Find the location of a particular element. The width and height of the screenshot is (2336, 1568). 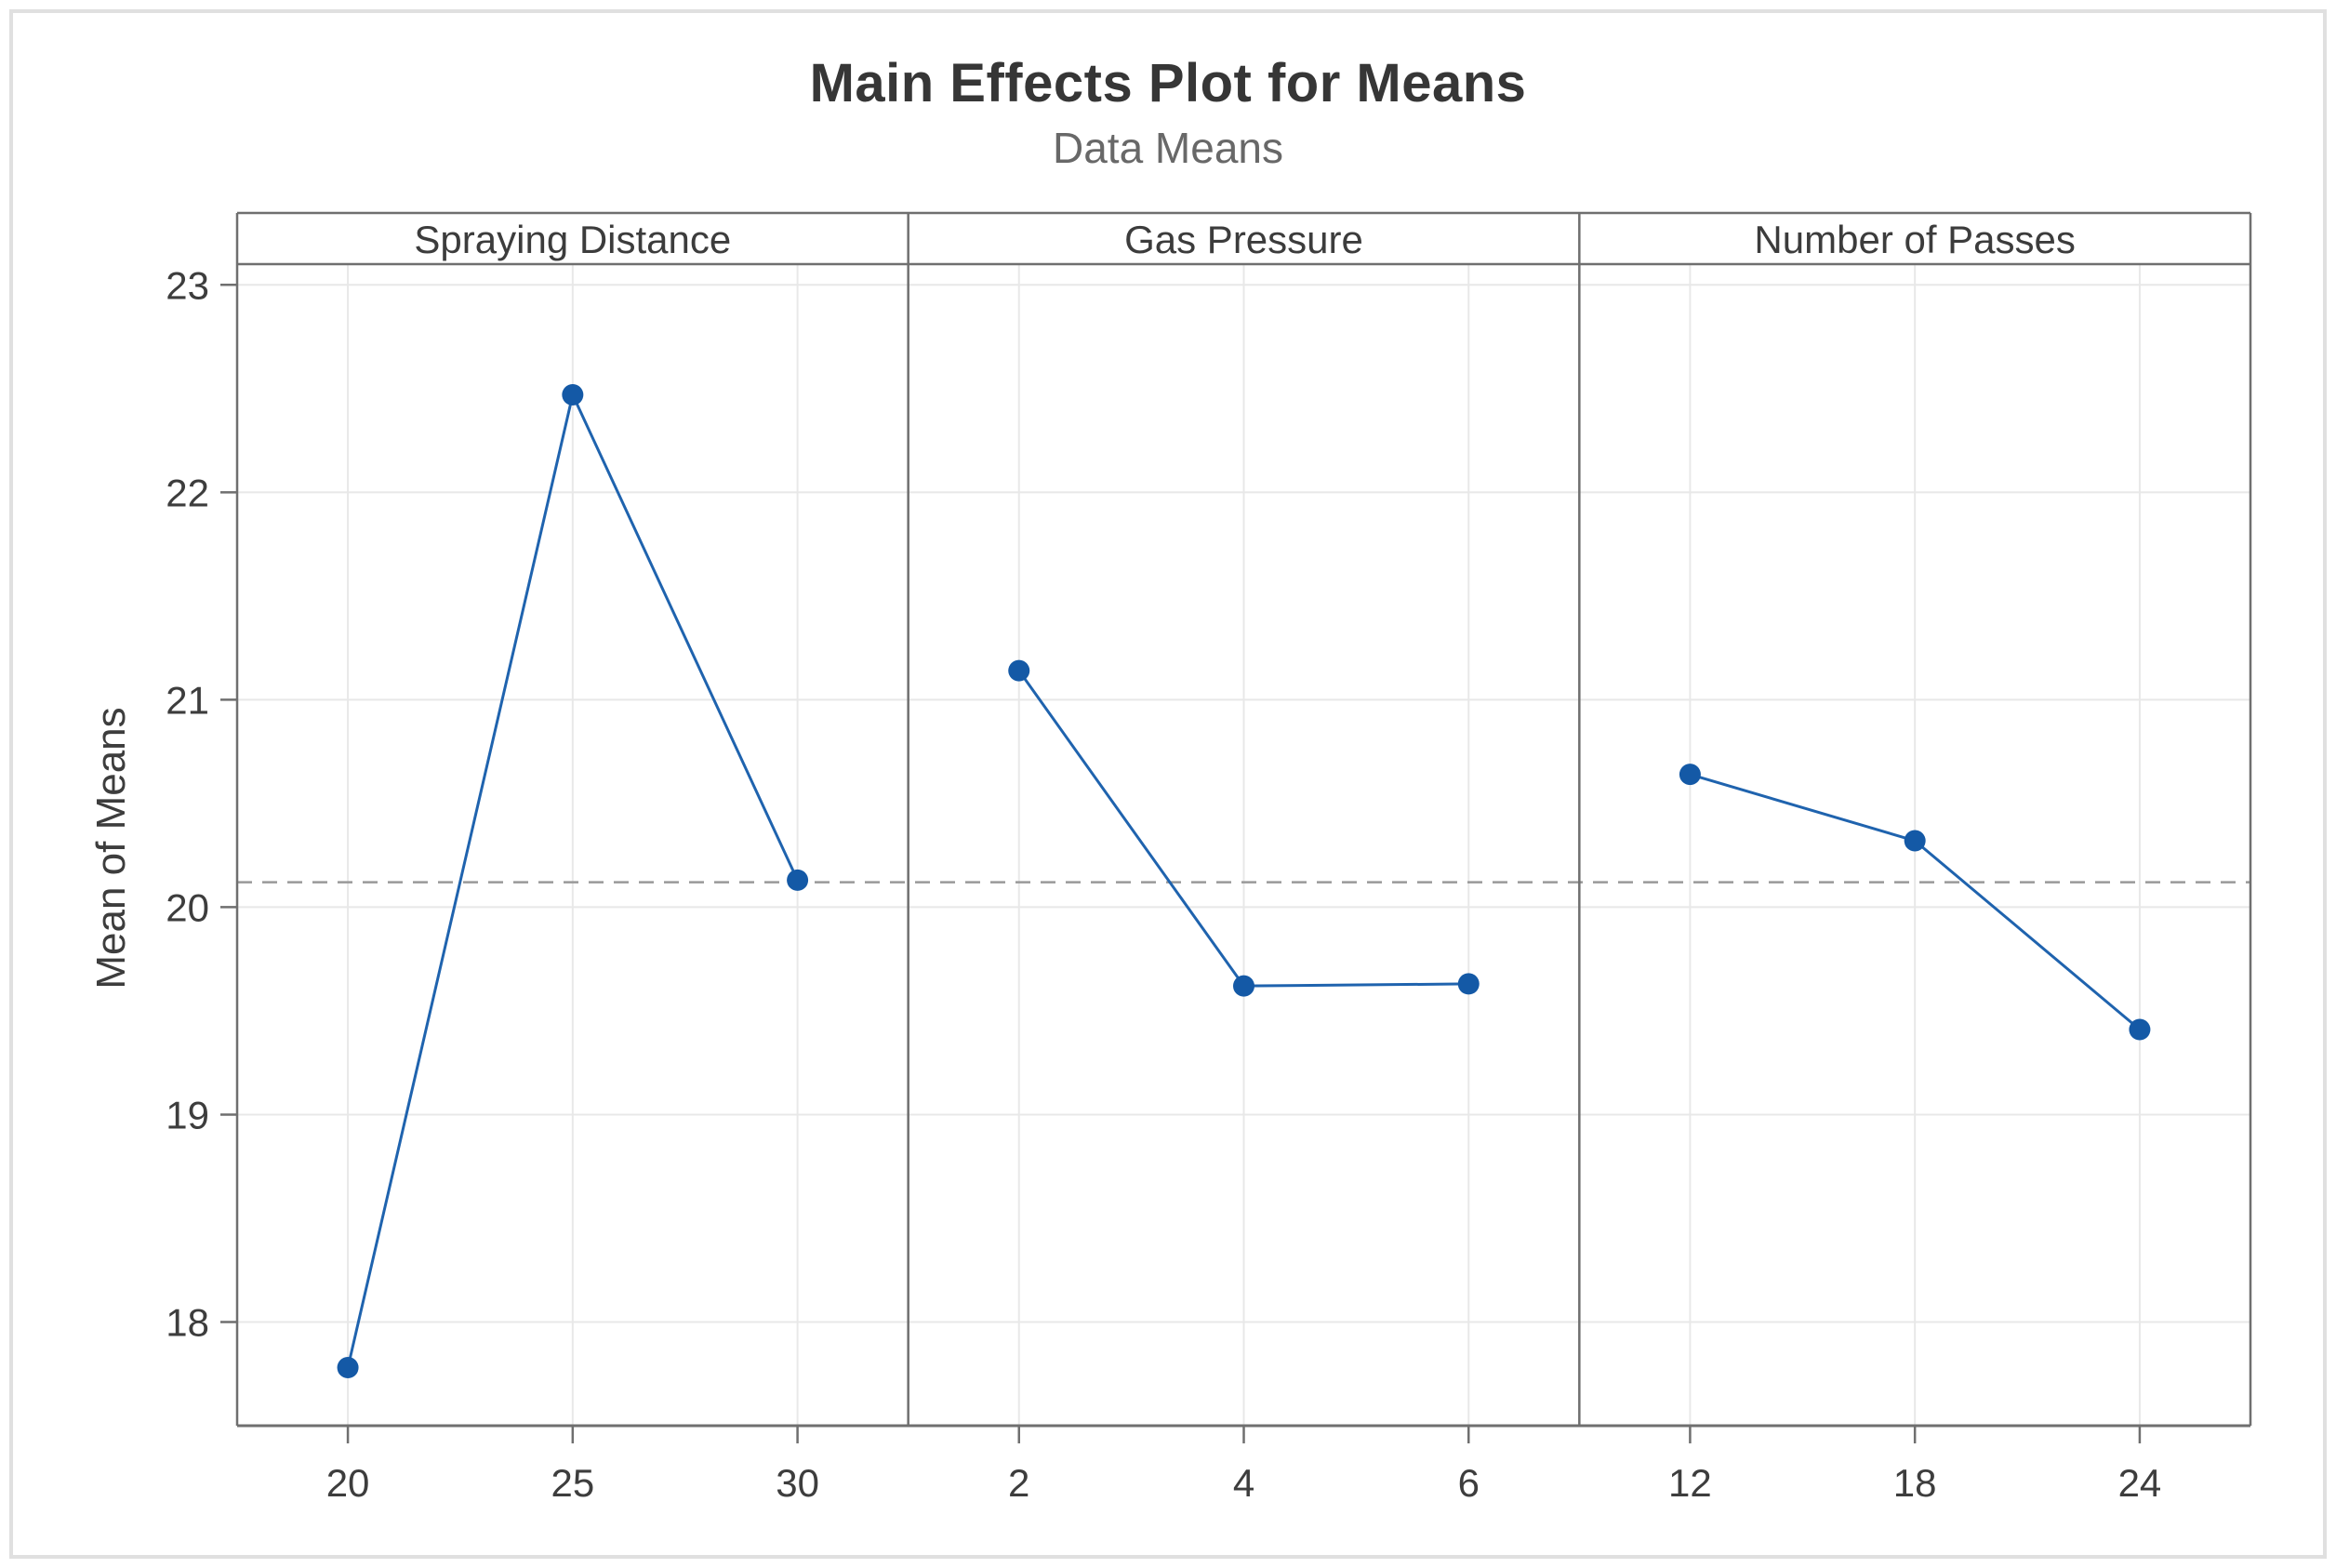

y-tick-label: 21 is located at coordinates (187, 700).